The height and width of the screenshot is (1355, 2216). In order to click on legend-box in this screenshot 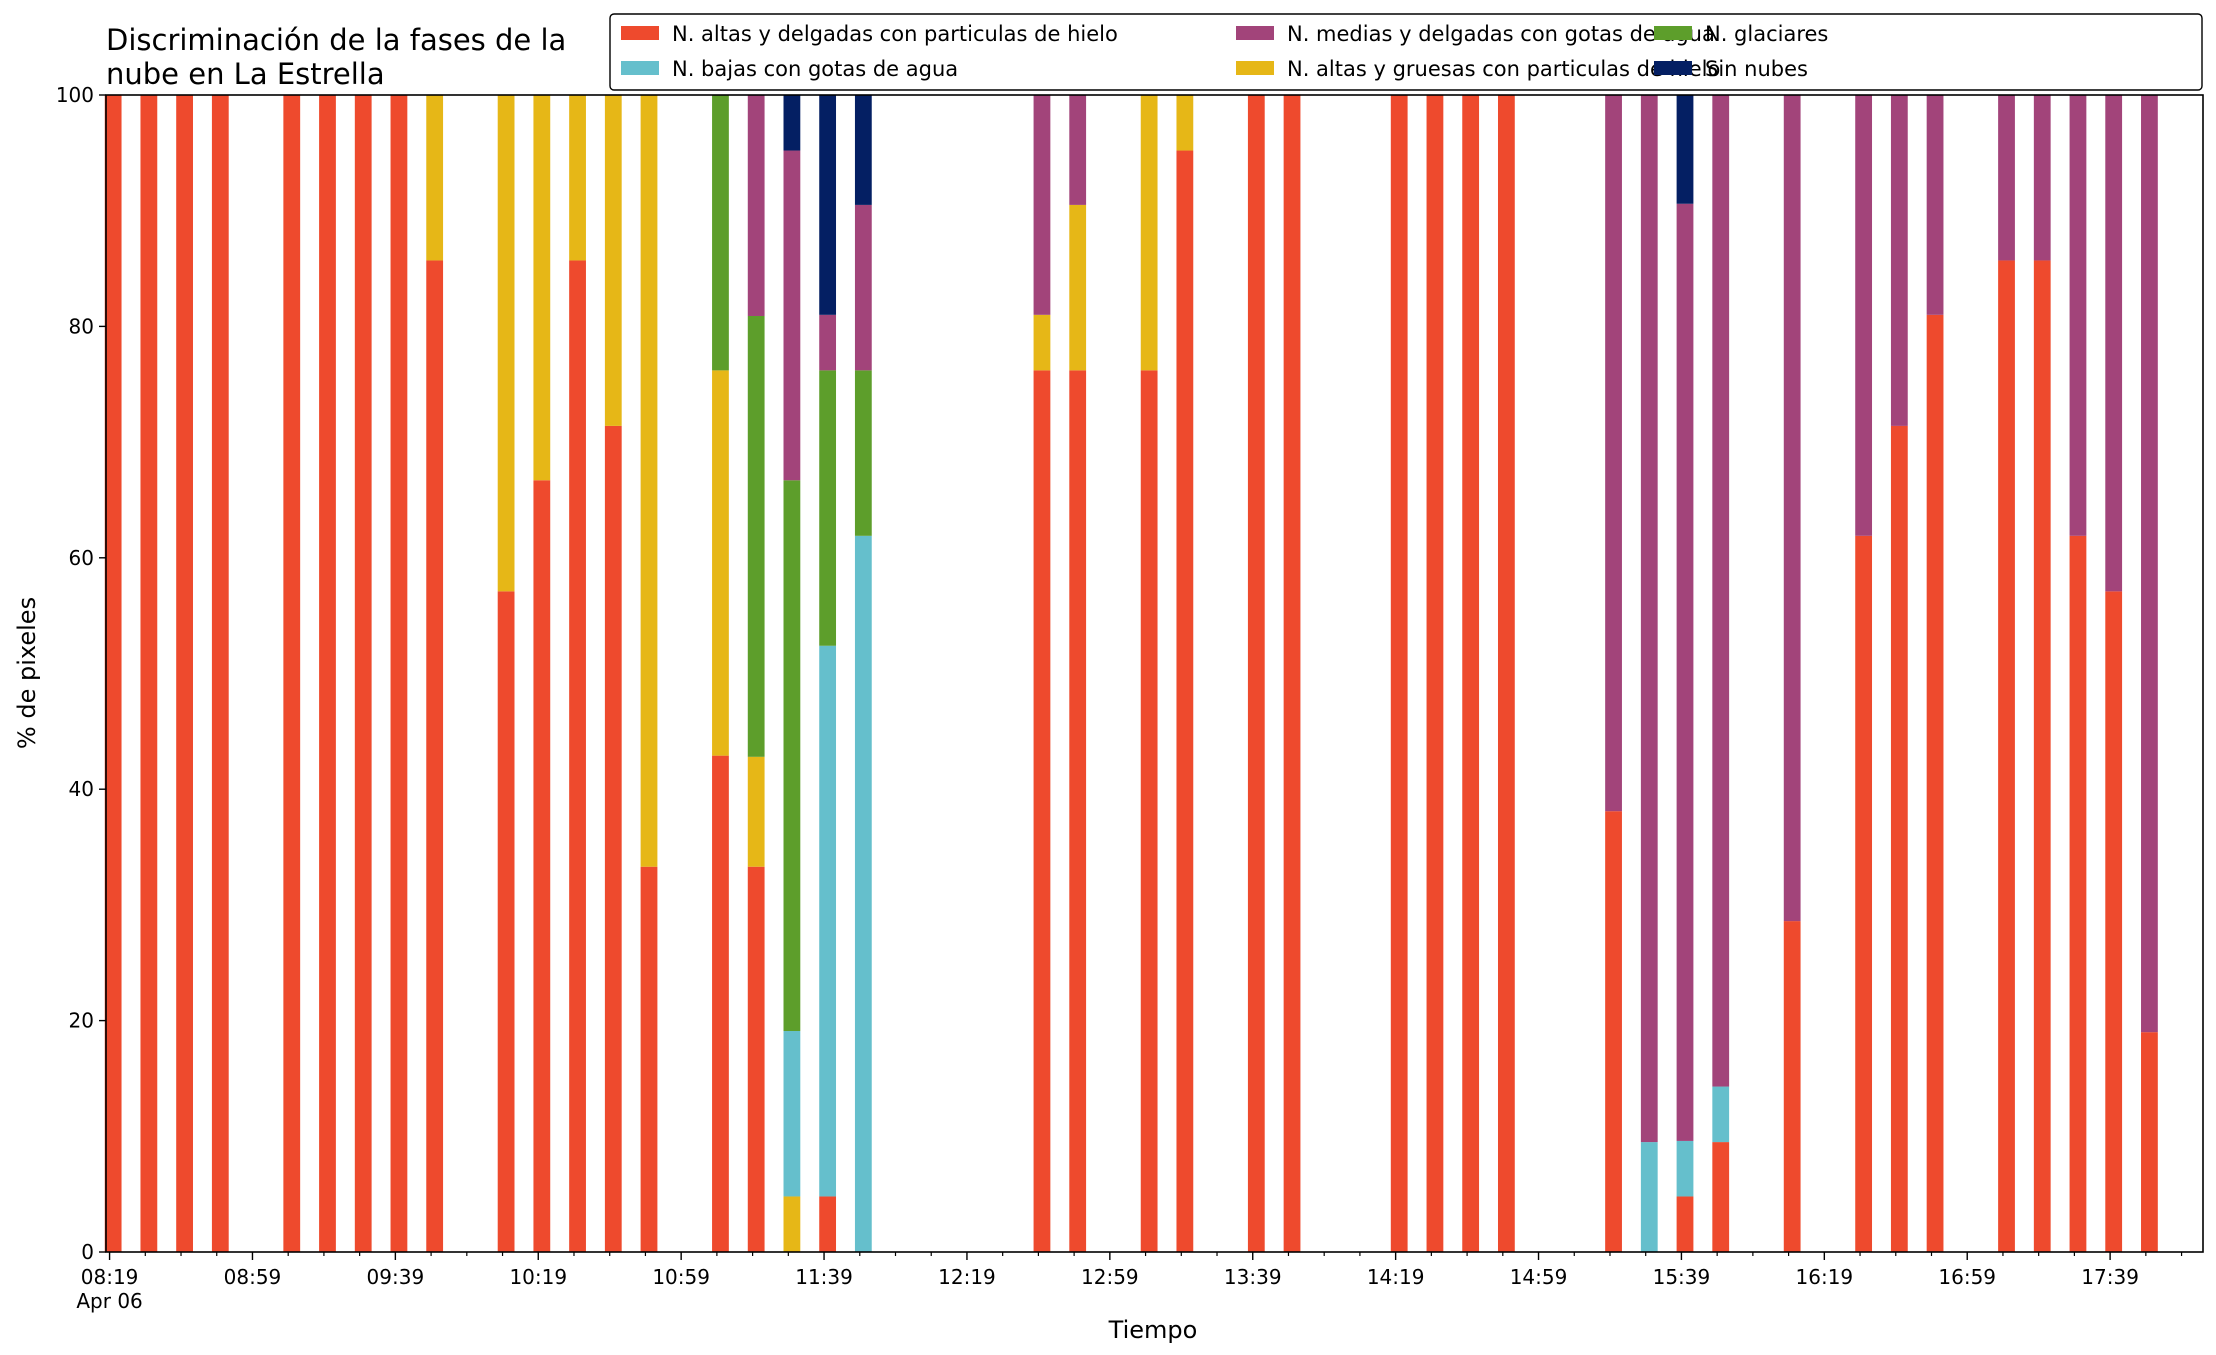, I will do `click(1406, 52)`.